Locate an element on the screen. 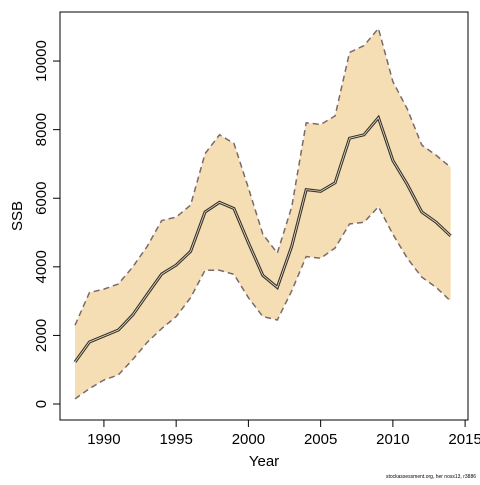  x-tick-label: 2015 is located at coordinates (464, 439).